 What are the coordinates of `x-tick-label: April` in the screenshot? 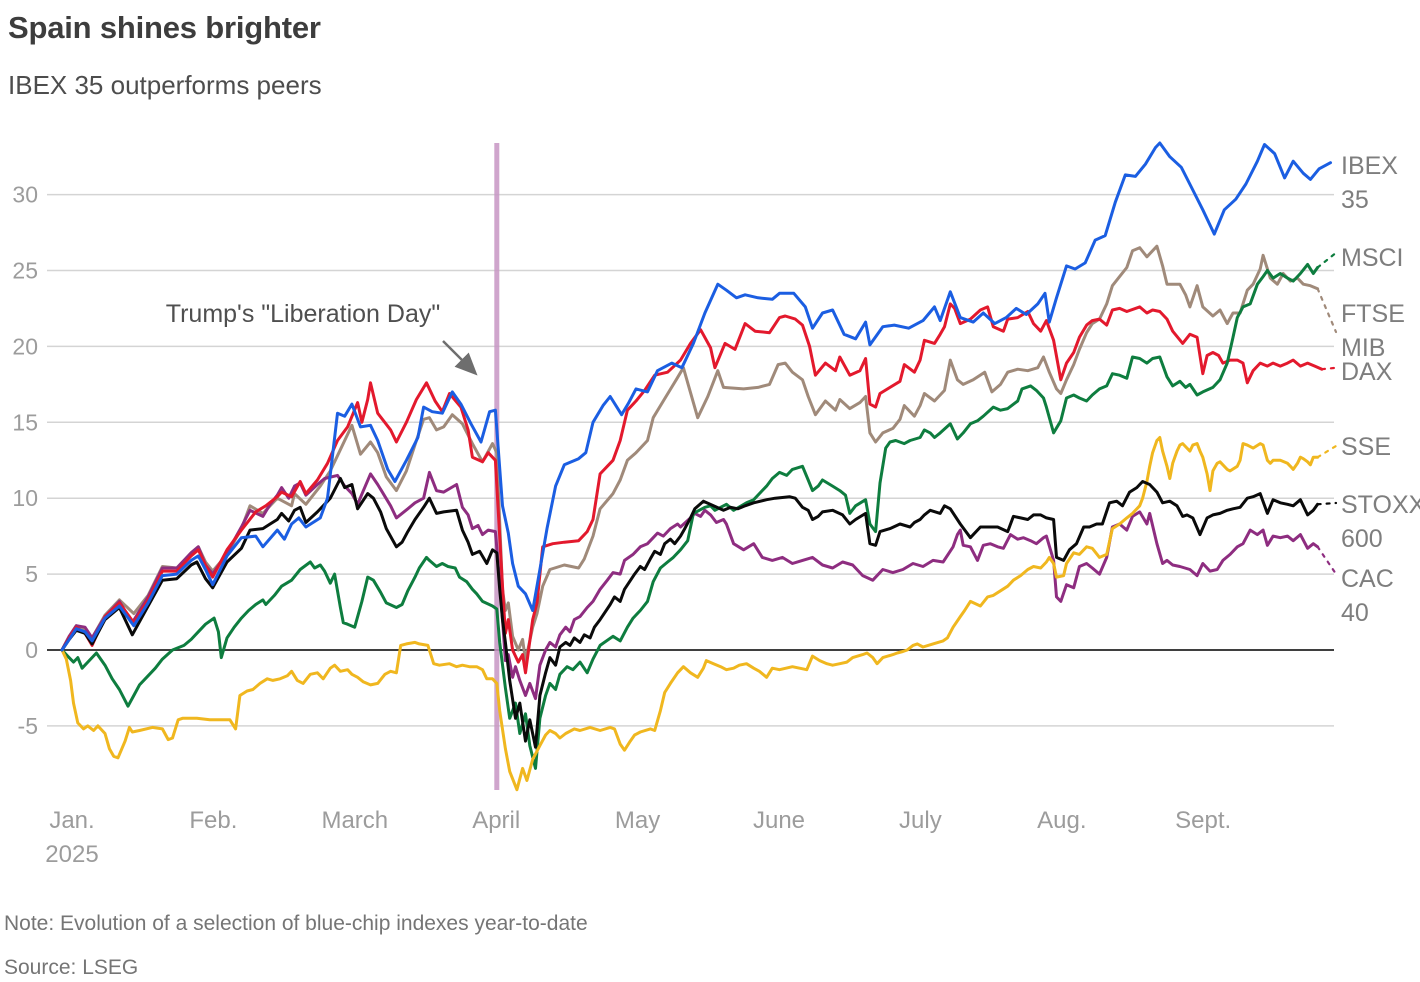 It's located at (496, 820).